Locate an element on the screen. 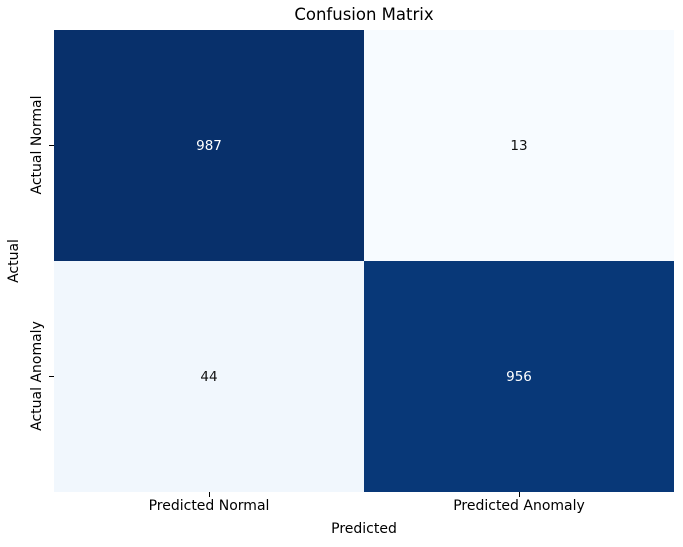 This screenshot has width=683, height=547. cell-value: 987 is located at coordinates (209, 145).